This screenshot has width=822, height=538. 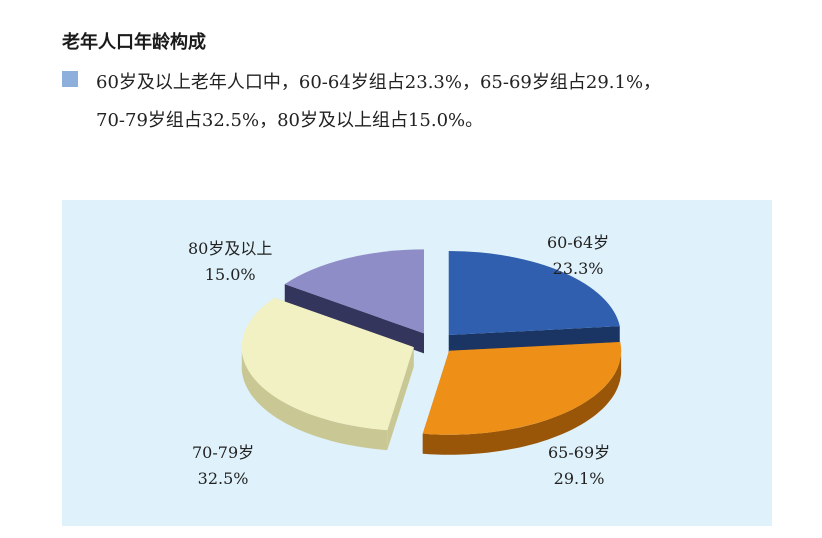 I want to click on slice-value-65-69: 29.1%, so click(x=579, y=478).